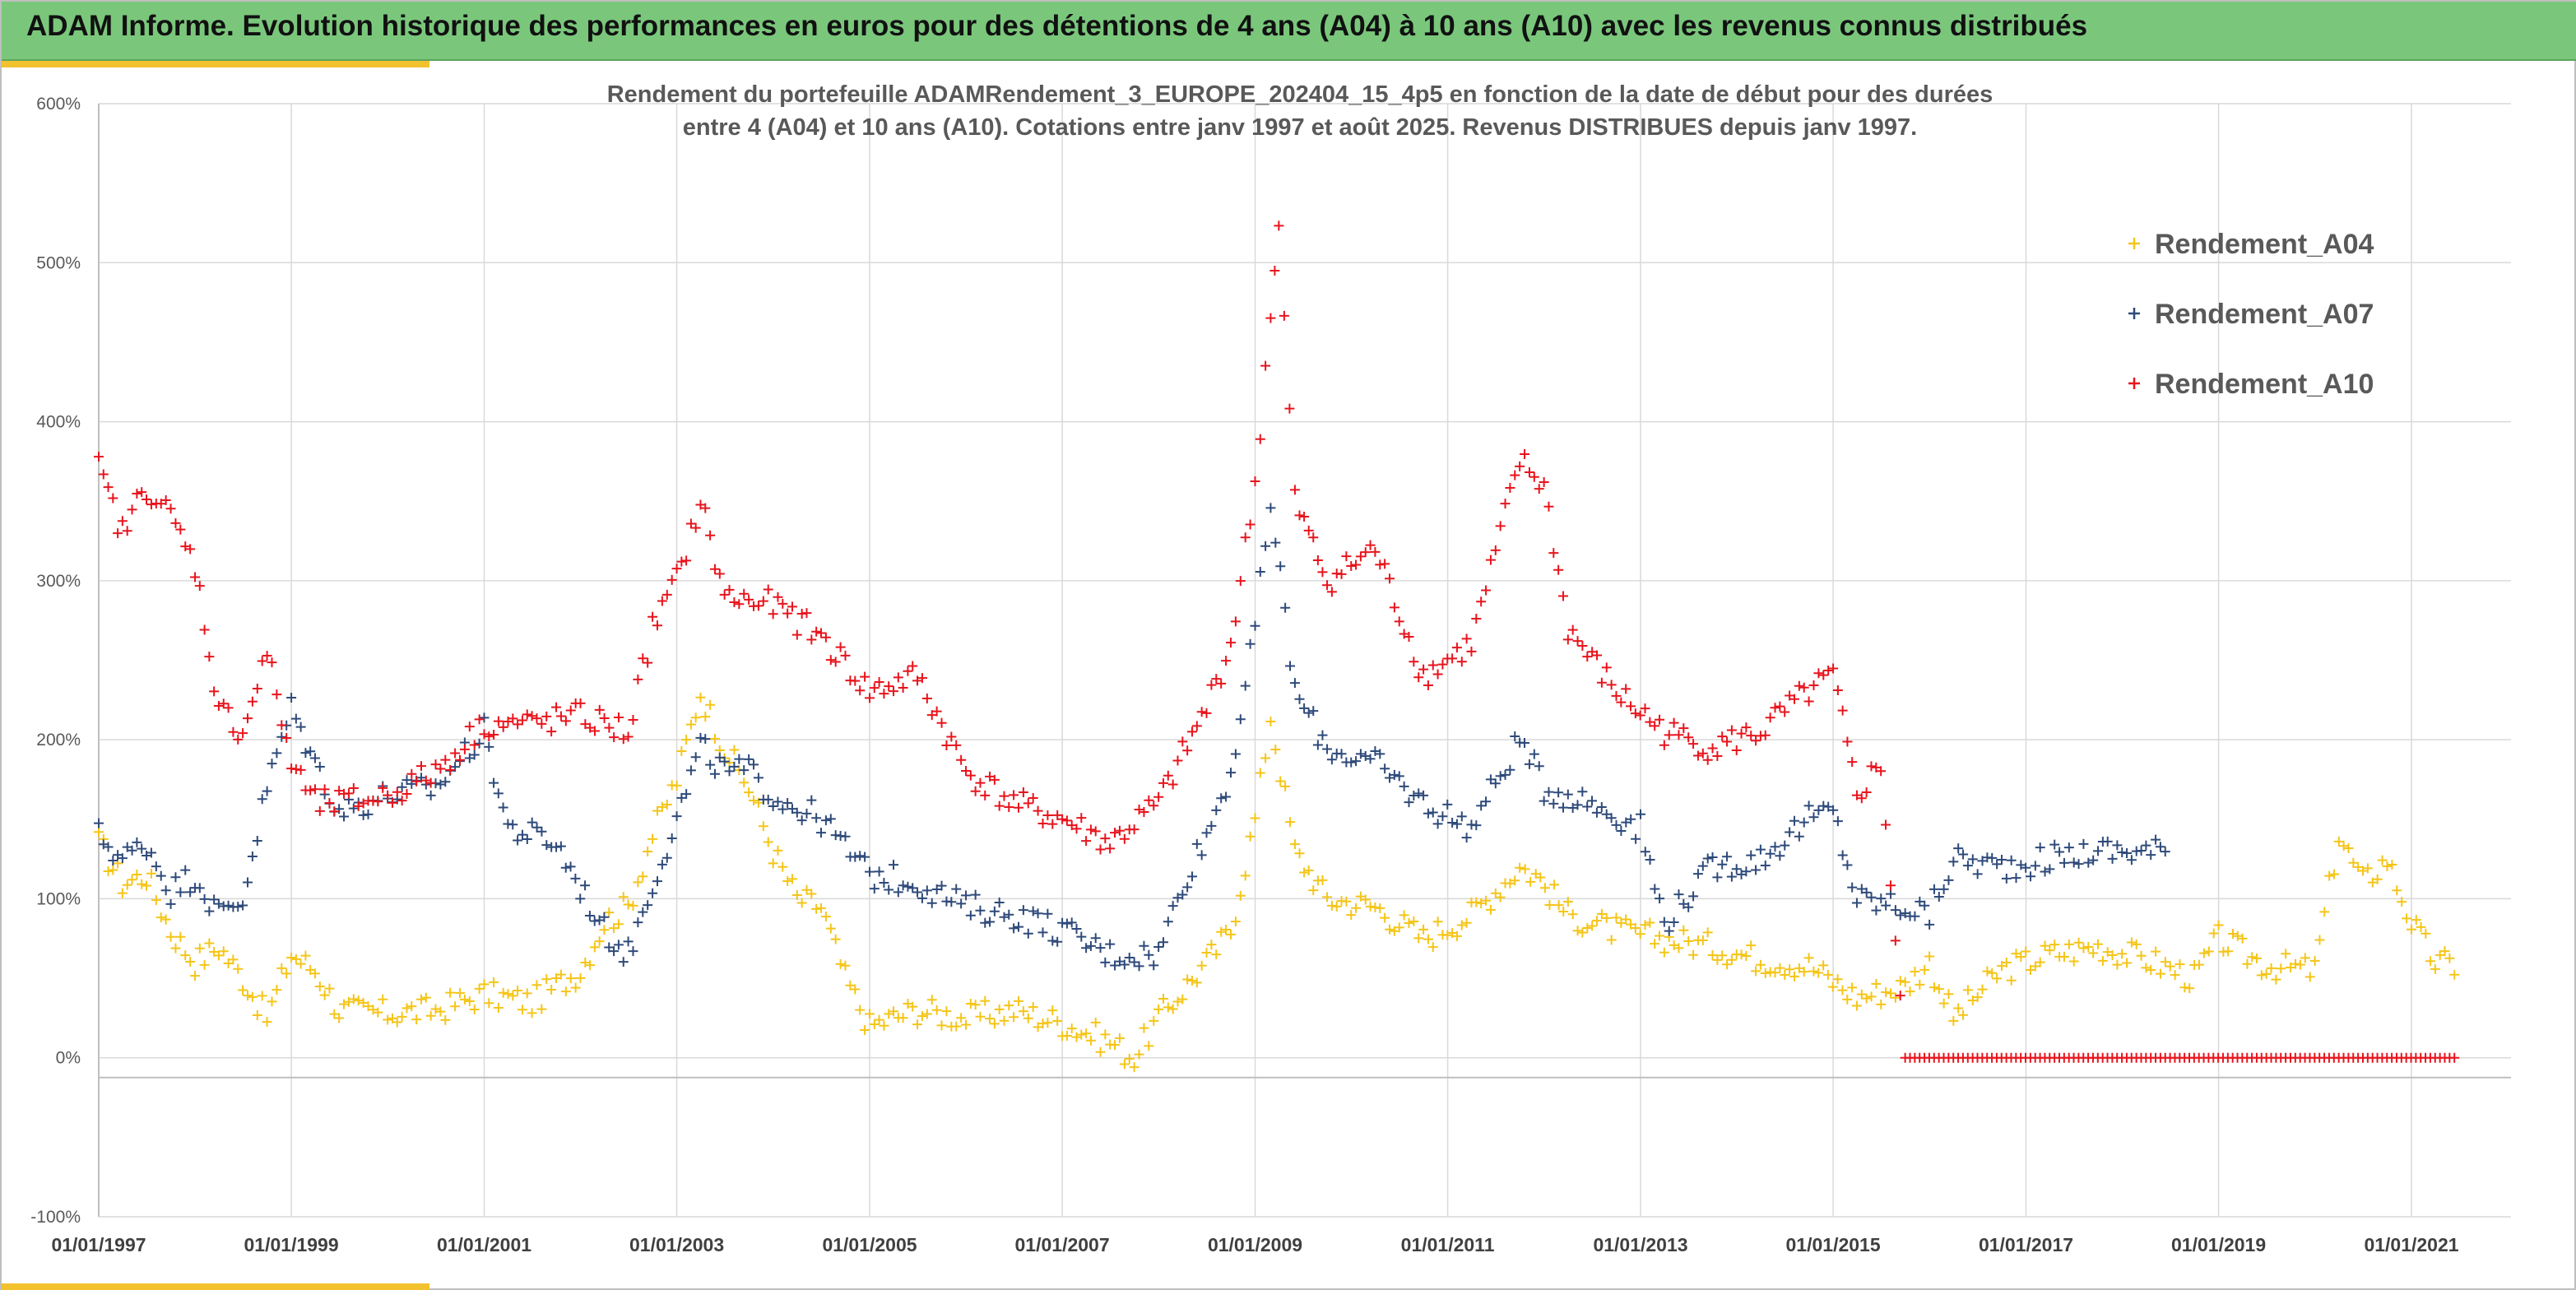 The image size is (2576, 1290). What do you see at coordinates (56, 661) in the screenshot?
I see `y-tick-labels: 600% 500% 400% 300% 200% 100% 0% -100%` at bounding box center [56, 661].